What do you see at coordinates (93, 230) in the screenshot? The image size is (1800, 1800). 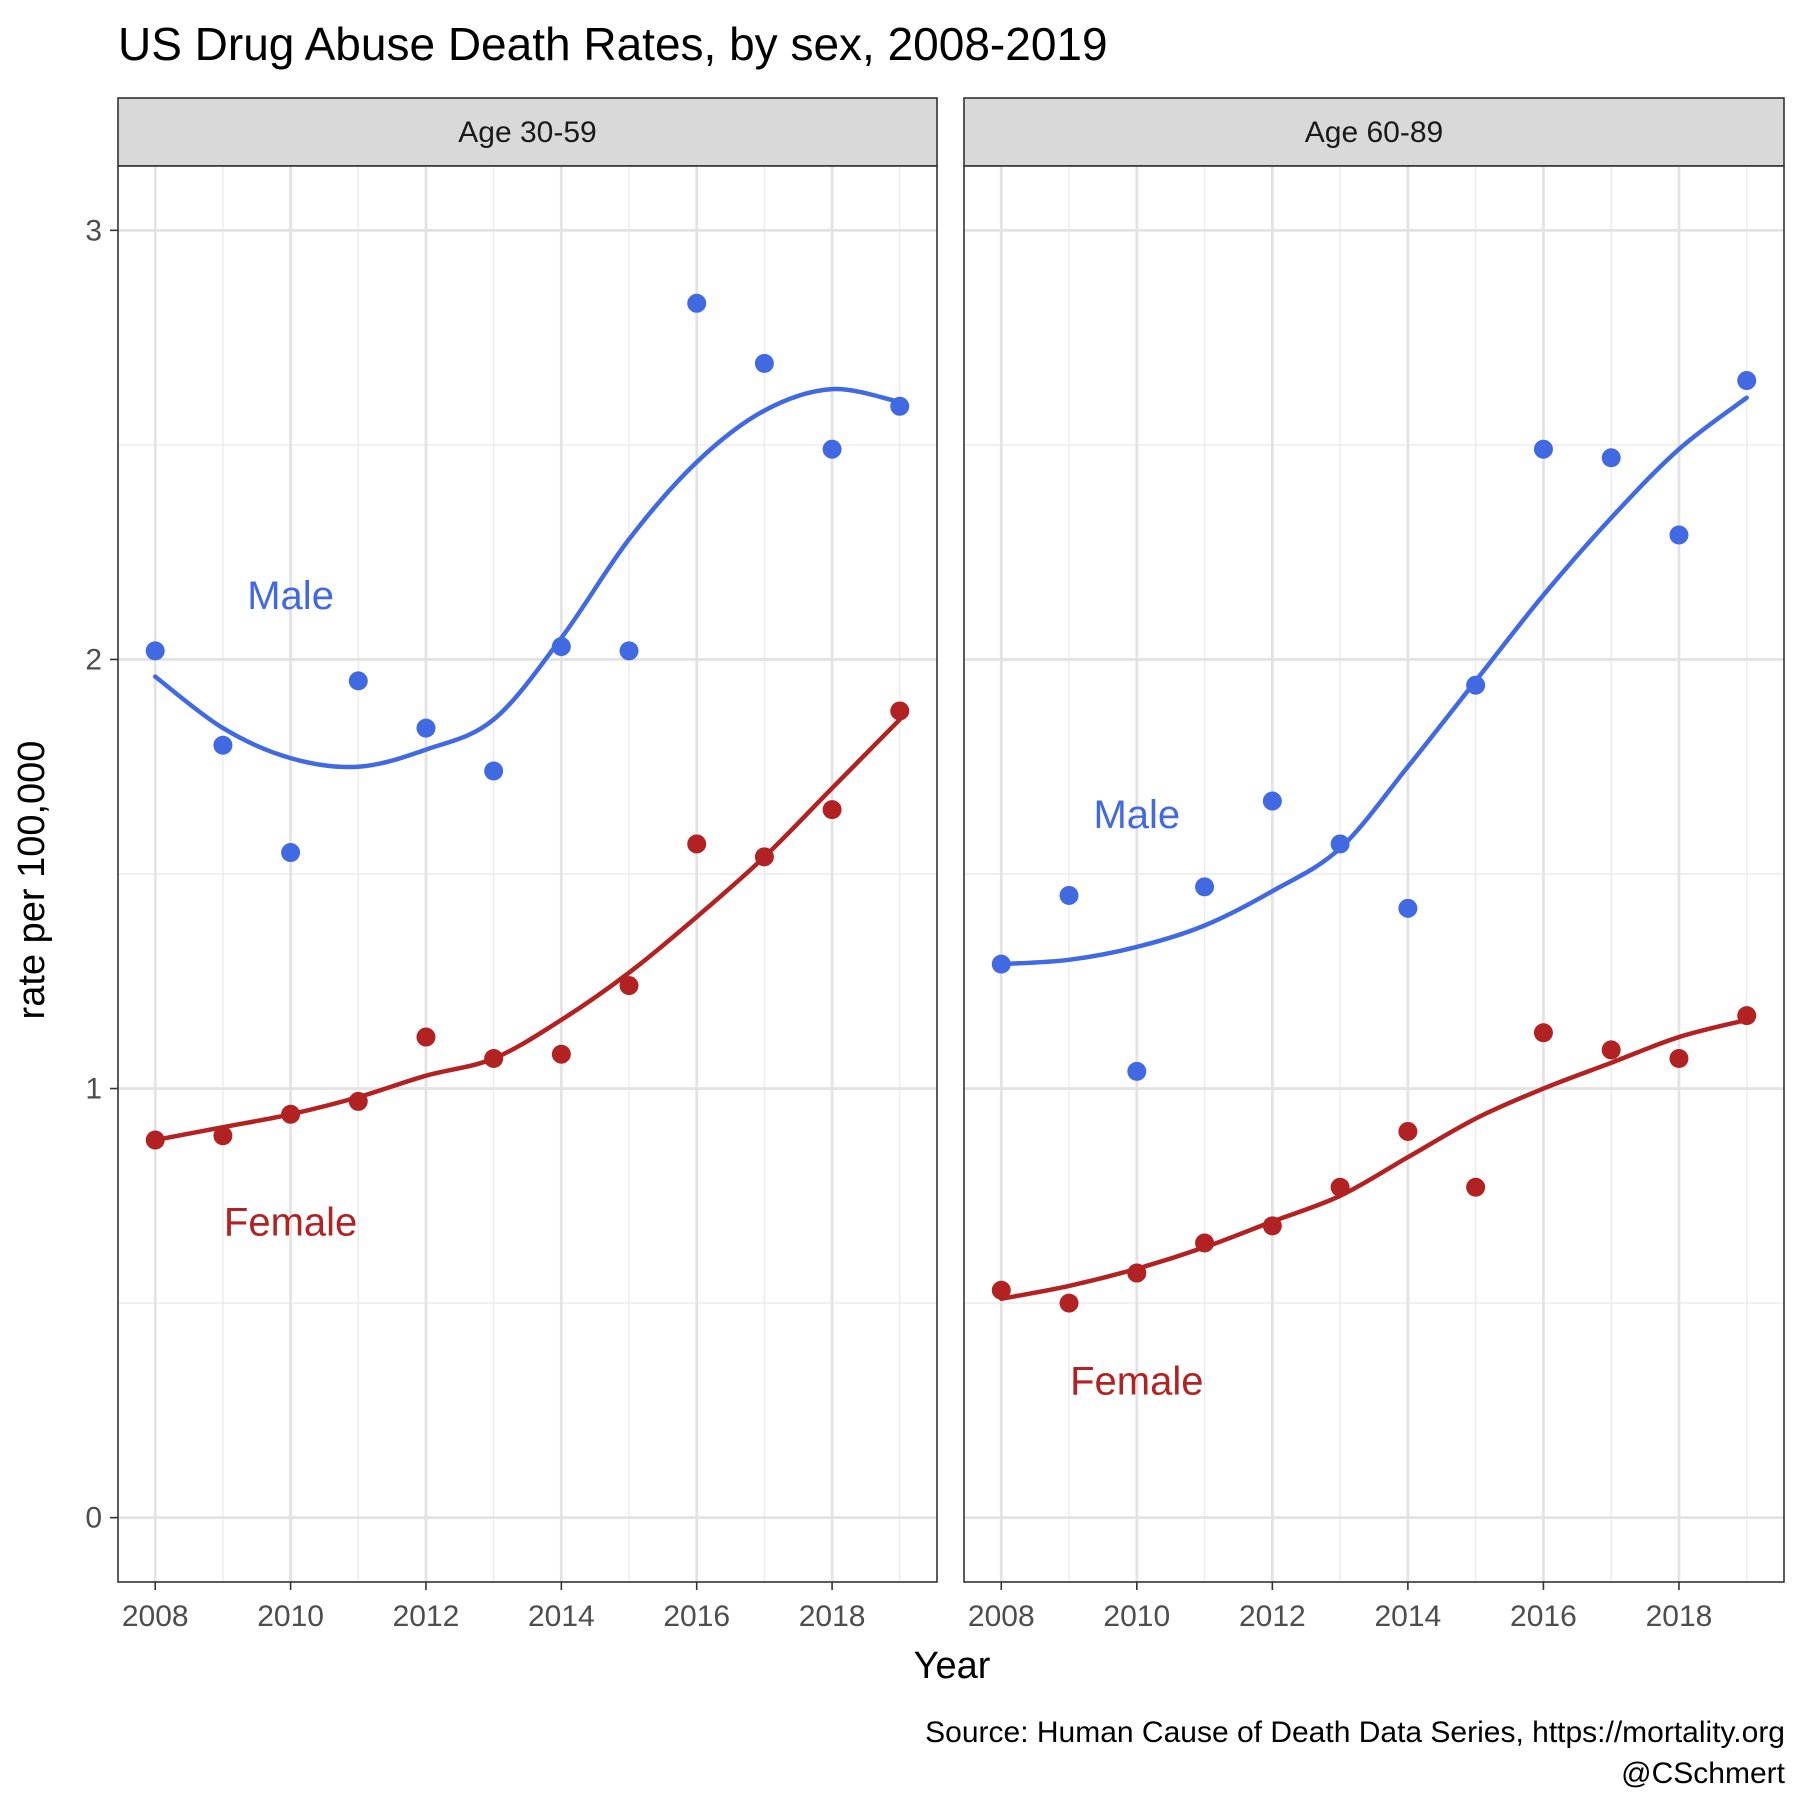 I see `y-tick-label: 3` at bounding box center [93, 230].